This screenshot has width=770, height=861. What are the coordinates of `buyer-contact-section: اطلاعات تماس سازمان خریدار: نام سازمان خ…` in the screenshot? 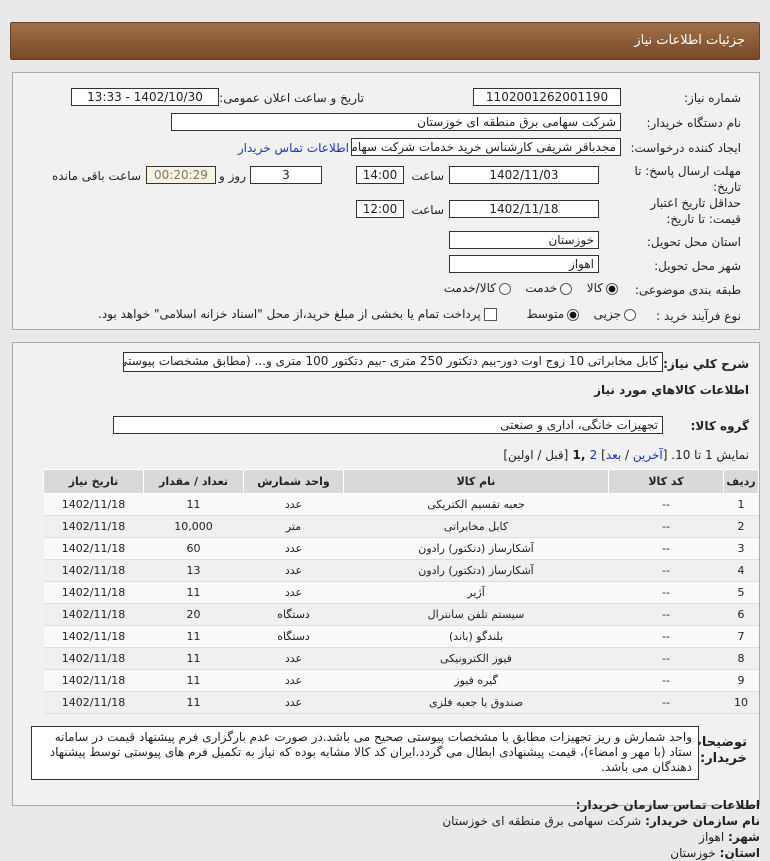 It's located at (601, 829).